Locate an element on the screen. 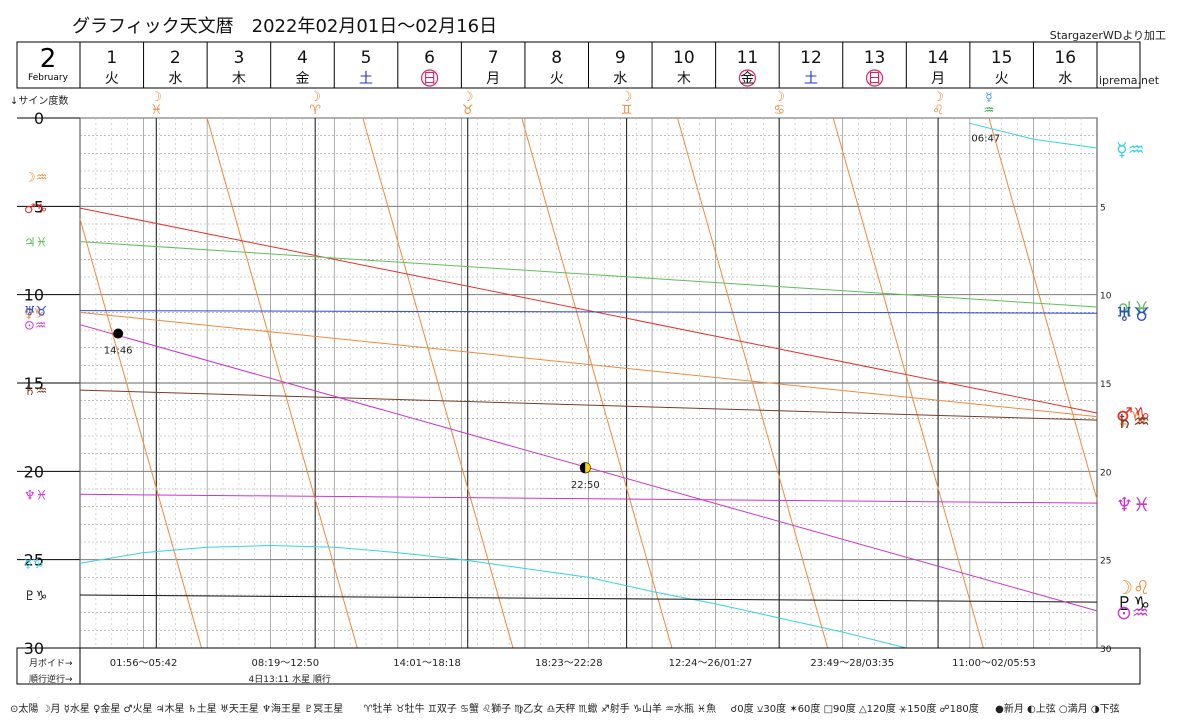 The width and height of the screenshot is (1182, 720). planet-label-left: ♅♉ is located at coordinates (35, 312).